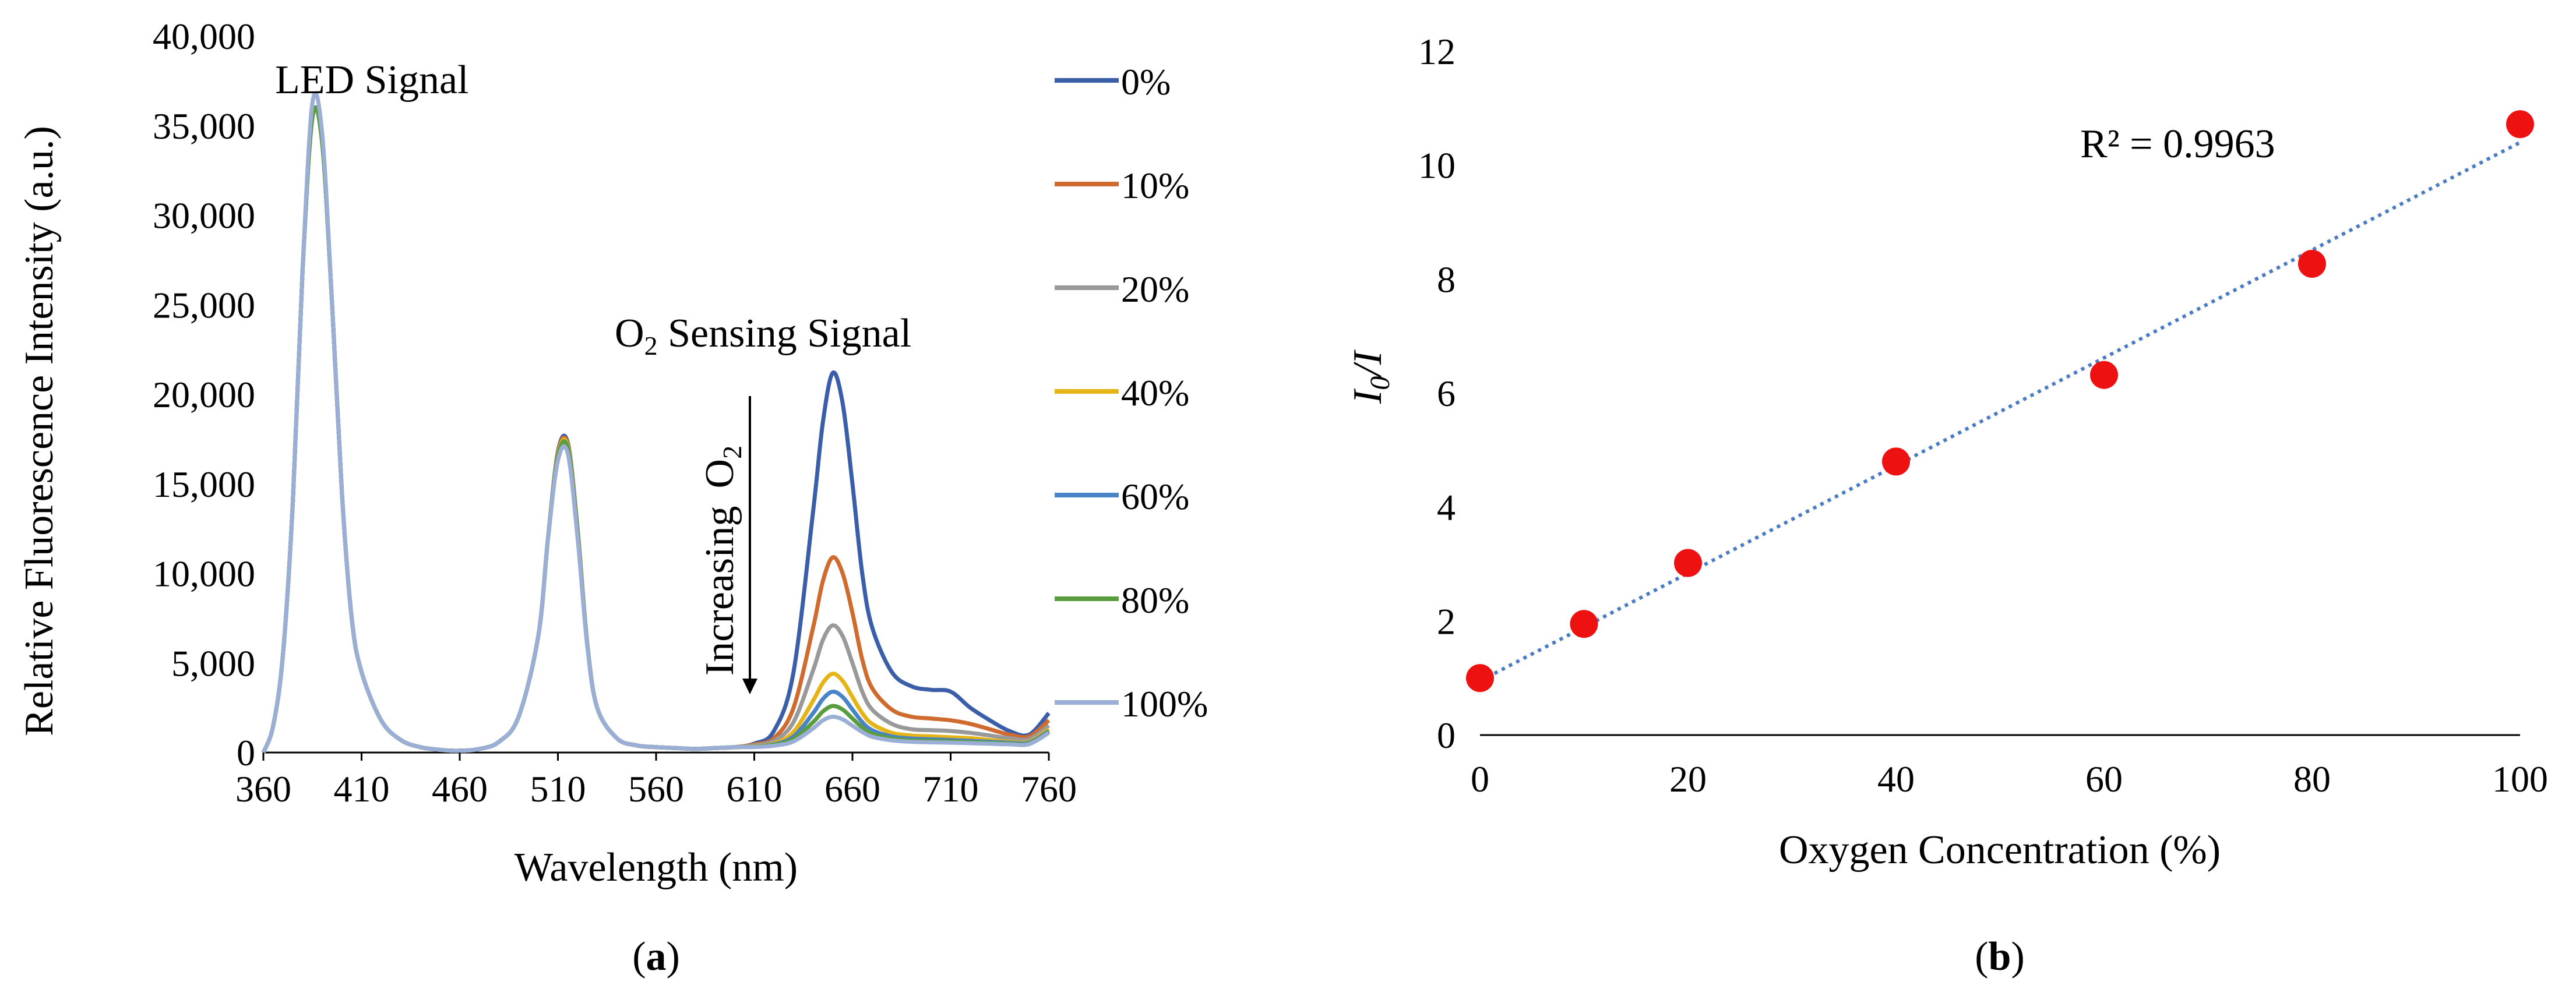 This screenshot has height=989, width=2576. What do you see at coordinates (204, 574) in the screenshot?
I see `y-tick-label: 10,000` at bounding box center [204, 574].